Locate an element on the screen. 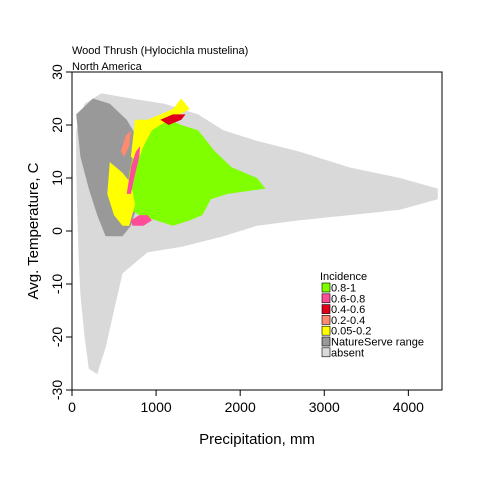 This screenshot has width=480, height=480. legend-label: 0.8-1 is located at coordinates (343, 289).